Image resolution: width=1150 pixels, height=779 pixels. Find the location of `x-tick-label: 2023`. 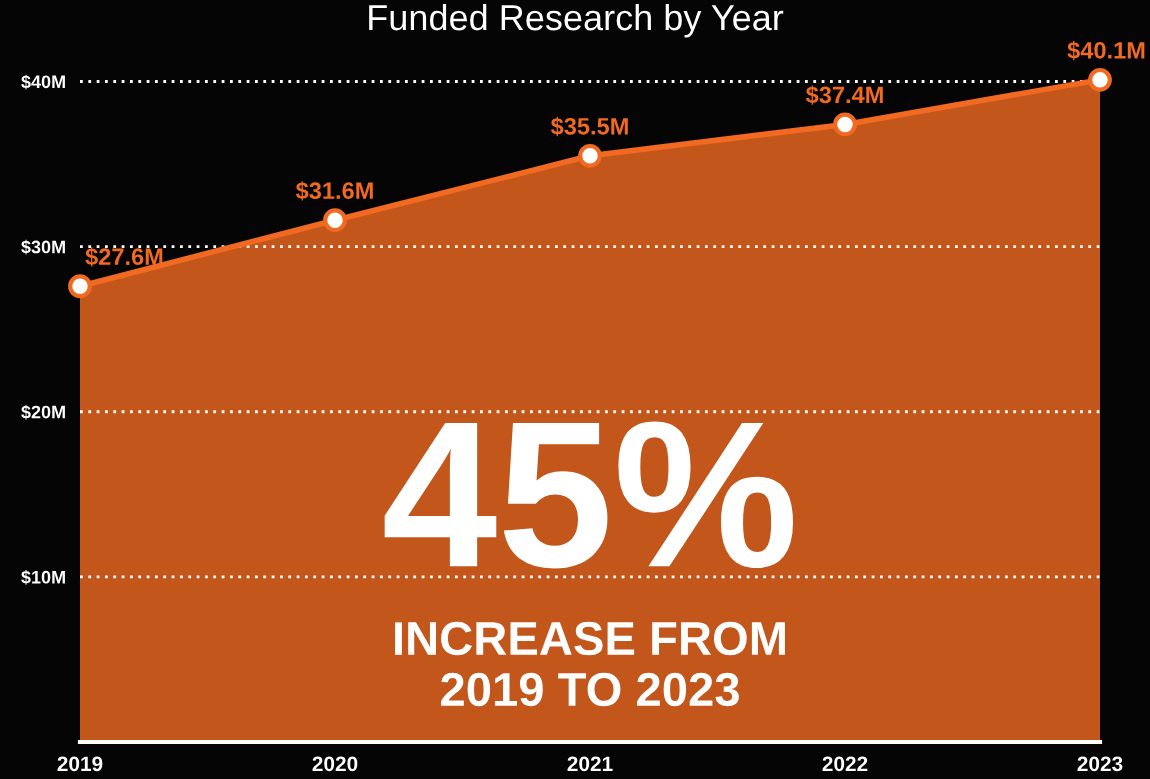

x-tick-label: 2023 is located at coordinates (1100, 764).